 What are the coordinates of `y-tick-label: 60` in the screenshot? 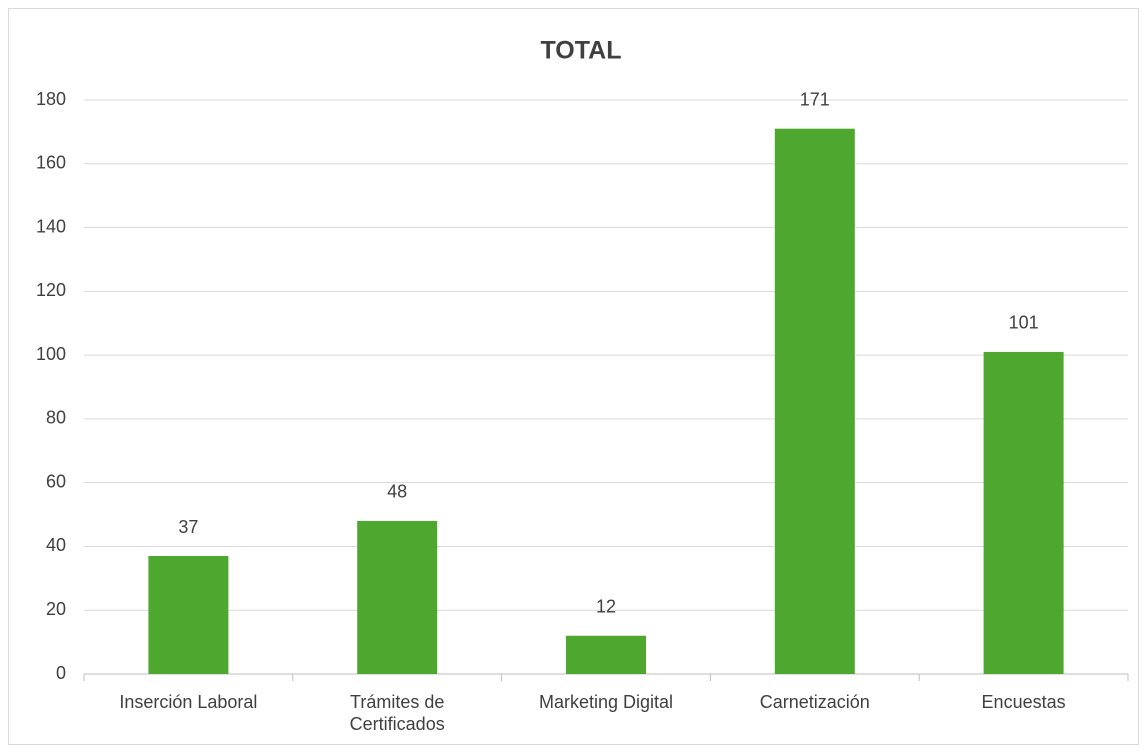 It's located at (56, 481).